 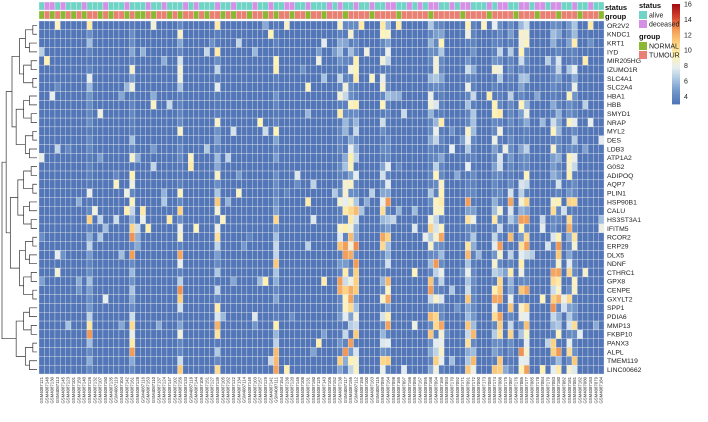 I want to click on column-label: GSM4087095, so click(x=425, y=389).